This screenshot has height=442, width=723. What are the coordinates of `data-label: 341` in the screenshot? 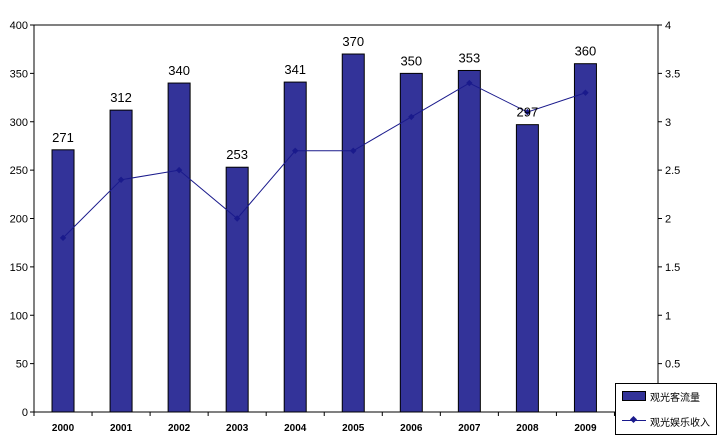 It's located at (295, 69).